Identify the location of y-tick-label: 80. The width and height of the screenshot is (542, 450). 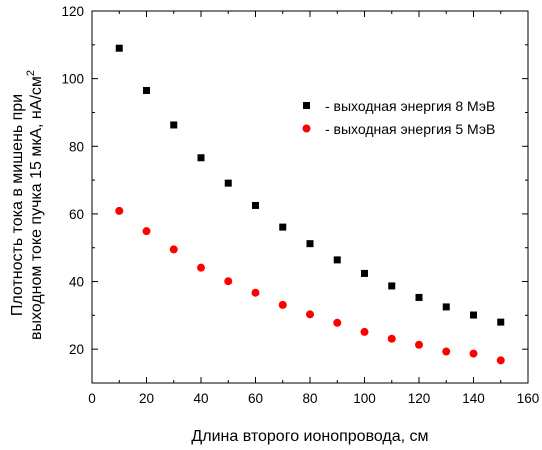
(76, 146).